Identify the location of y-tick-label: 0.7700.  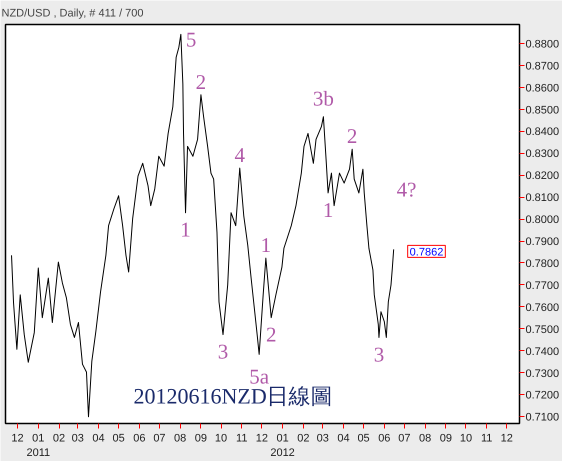
(543, 286).